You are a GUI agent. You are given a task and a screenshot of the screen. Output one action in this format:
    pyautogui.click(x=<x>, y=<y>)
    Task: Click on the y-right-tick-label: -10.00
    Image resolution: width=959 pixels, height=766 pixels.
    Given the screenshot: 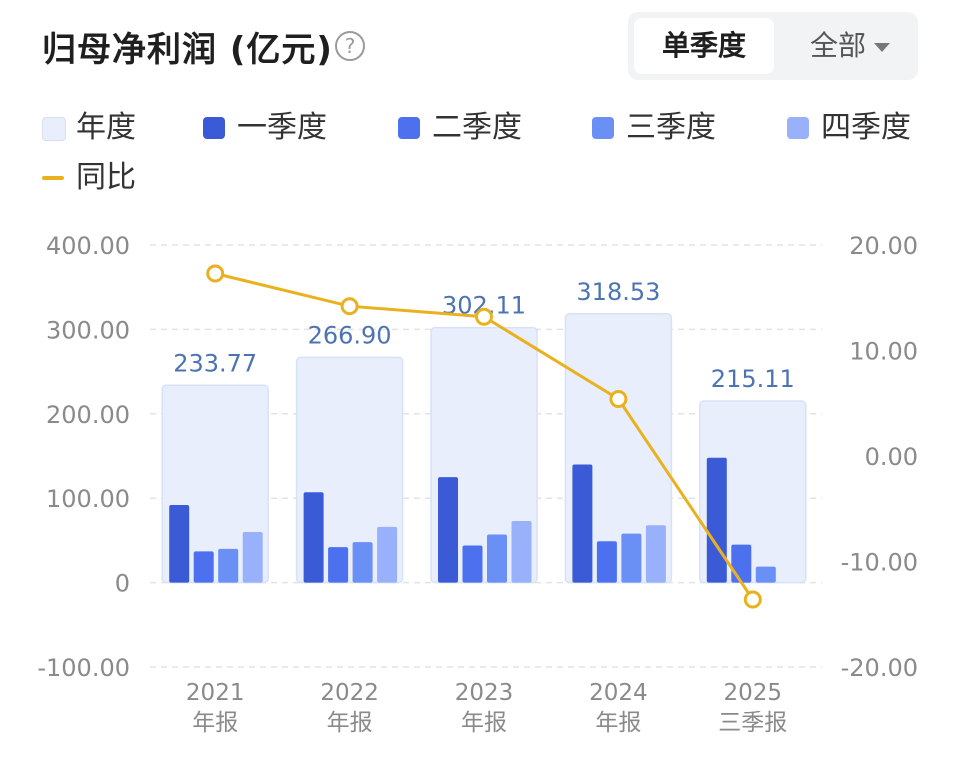 What is the action you would take?
    pyautogui.click(x=879, y=563)
    